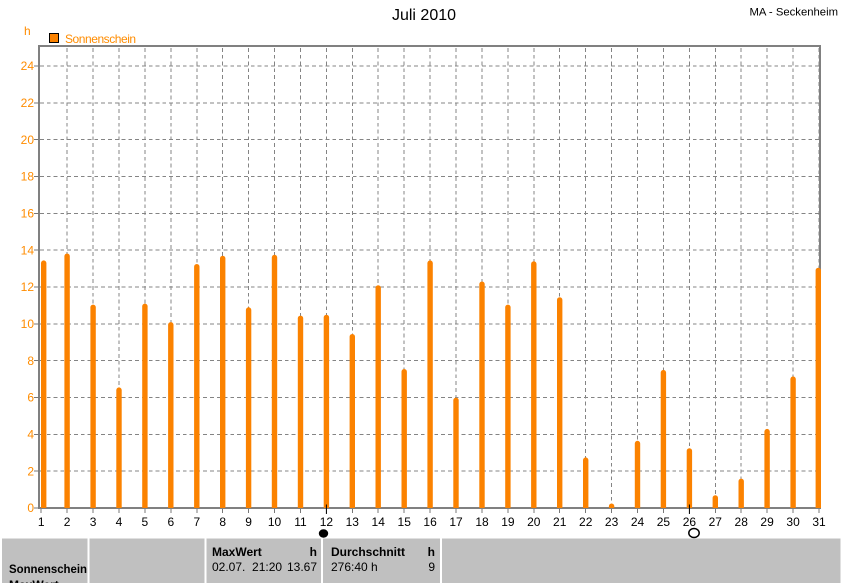 This screenshot has height=588, width=845. Describe the element at coordinates (405, 522) in the screenshot. I see `svg-text: 15` at that location.